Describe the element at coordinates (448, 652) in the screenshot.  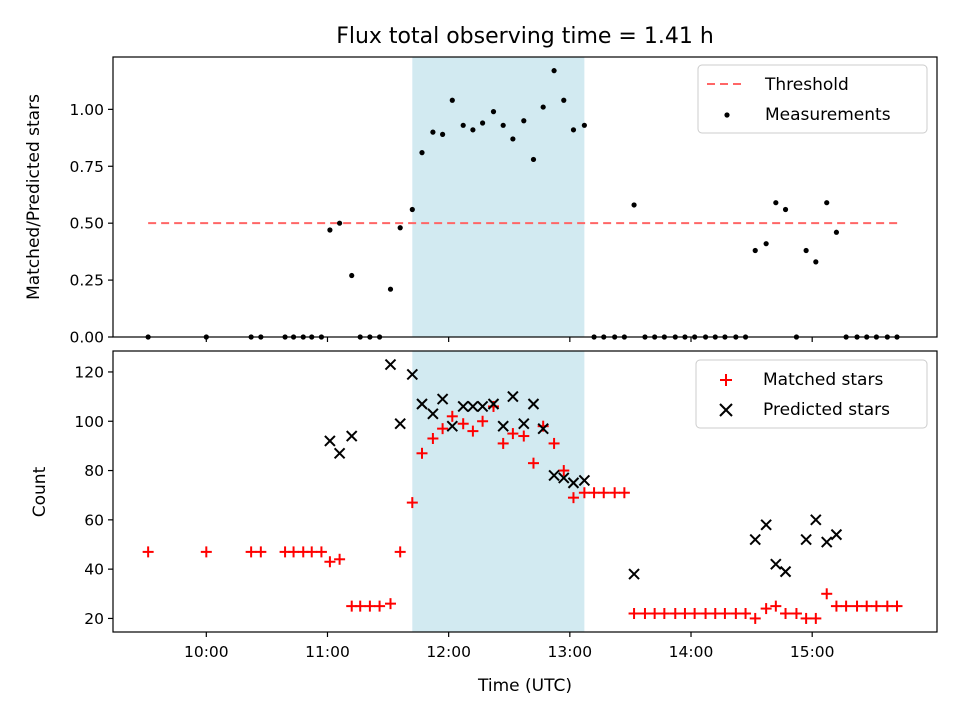
I see `bottom-x-tick-label: 12:00` at that location.